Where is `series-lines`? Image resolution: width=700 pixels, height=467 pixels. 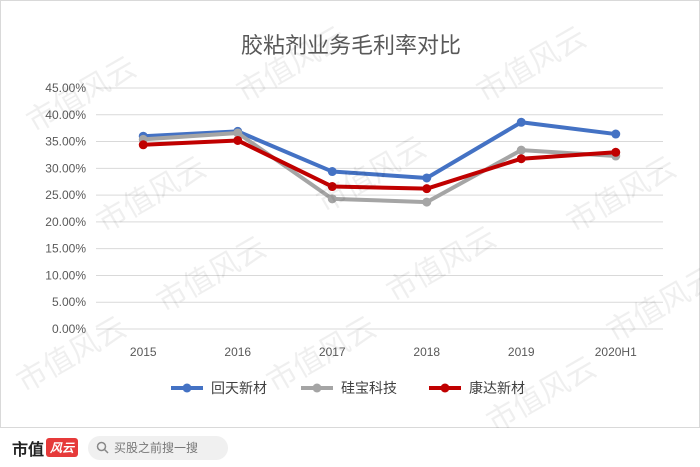 series-lines is located at coordinates (379, 162).